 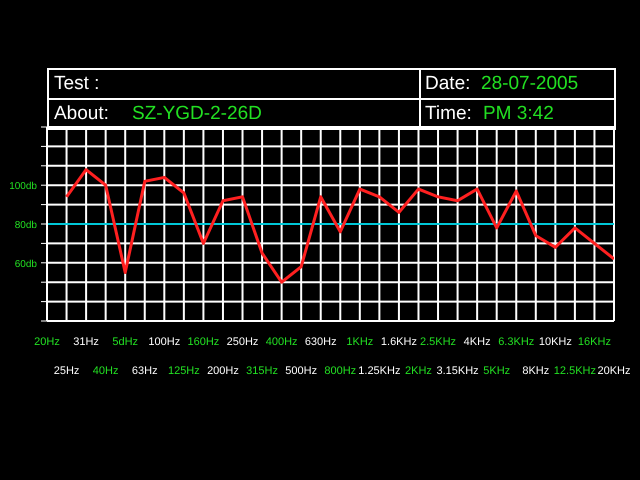 What do you see at coordinates (26, 264) in the screenshot?
I see `y-tick-label: 60db` at bounding box center [26, 264].